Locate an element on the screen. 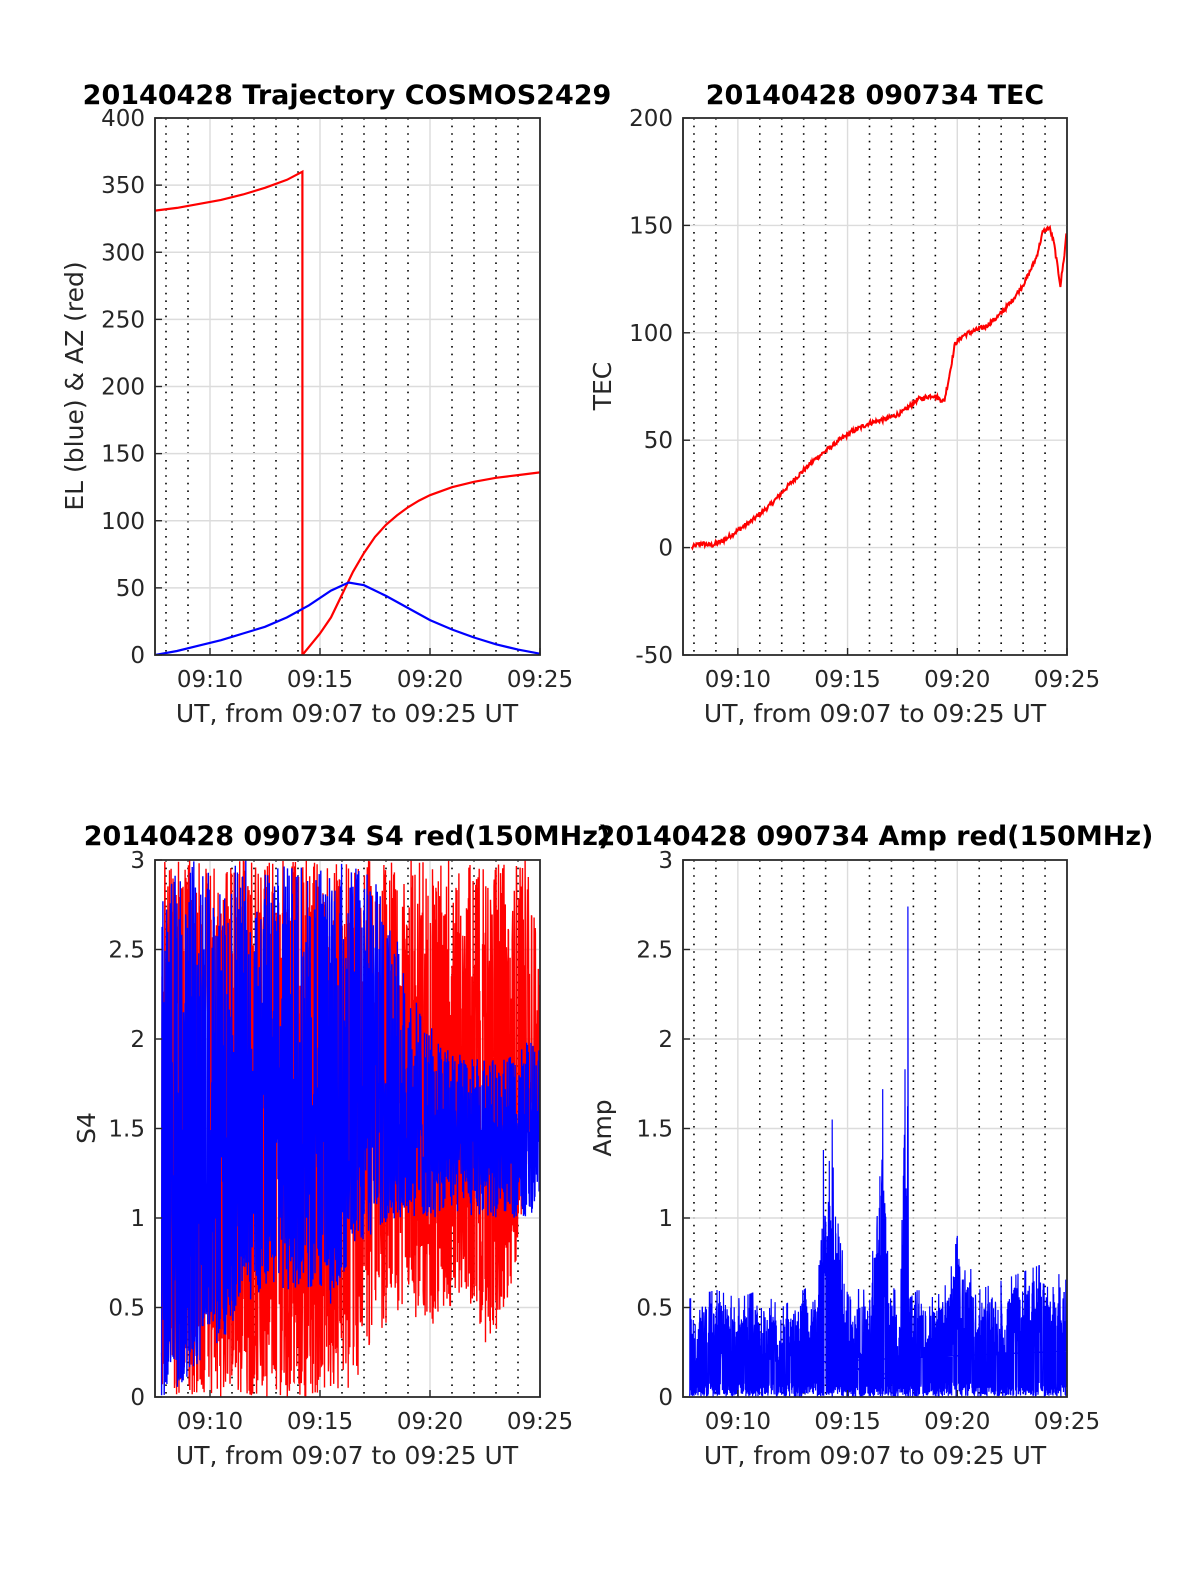  y-tick-label: 300 is located at coordinates (123, 253).